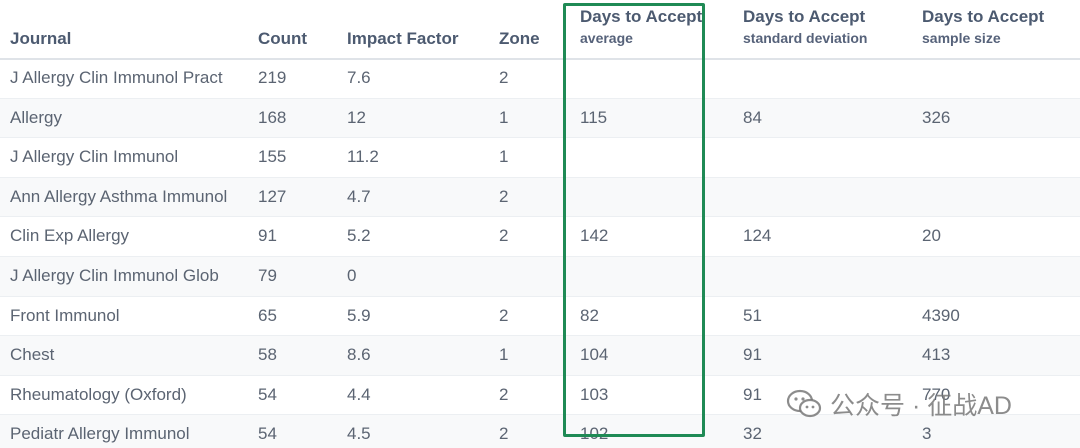 This screenshot has width=1080, height=448. Describe the element at coordinates (540, 237) in the screenshot. I see `table-row: Clin Exp Allergy 91 5.2 2 142 124 20` at that location.